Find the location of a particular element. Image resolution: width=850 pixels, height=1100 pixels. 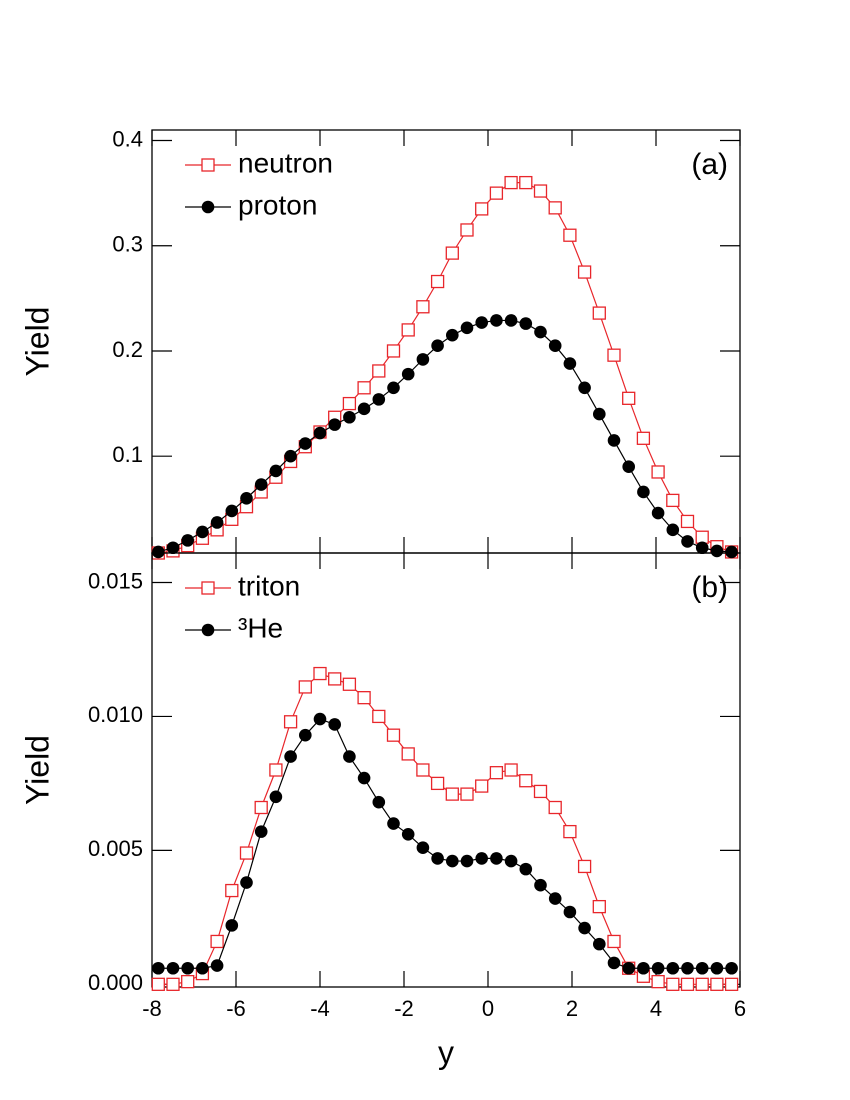

legend-label: triton is located at coordinates (269, 585).